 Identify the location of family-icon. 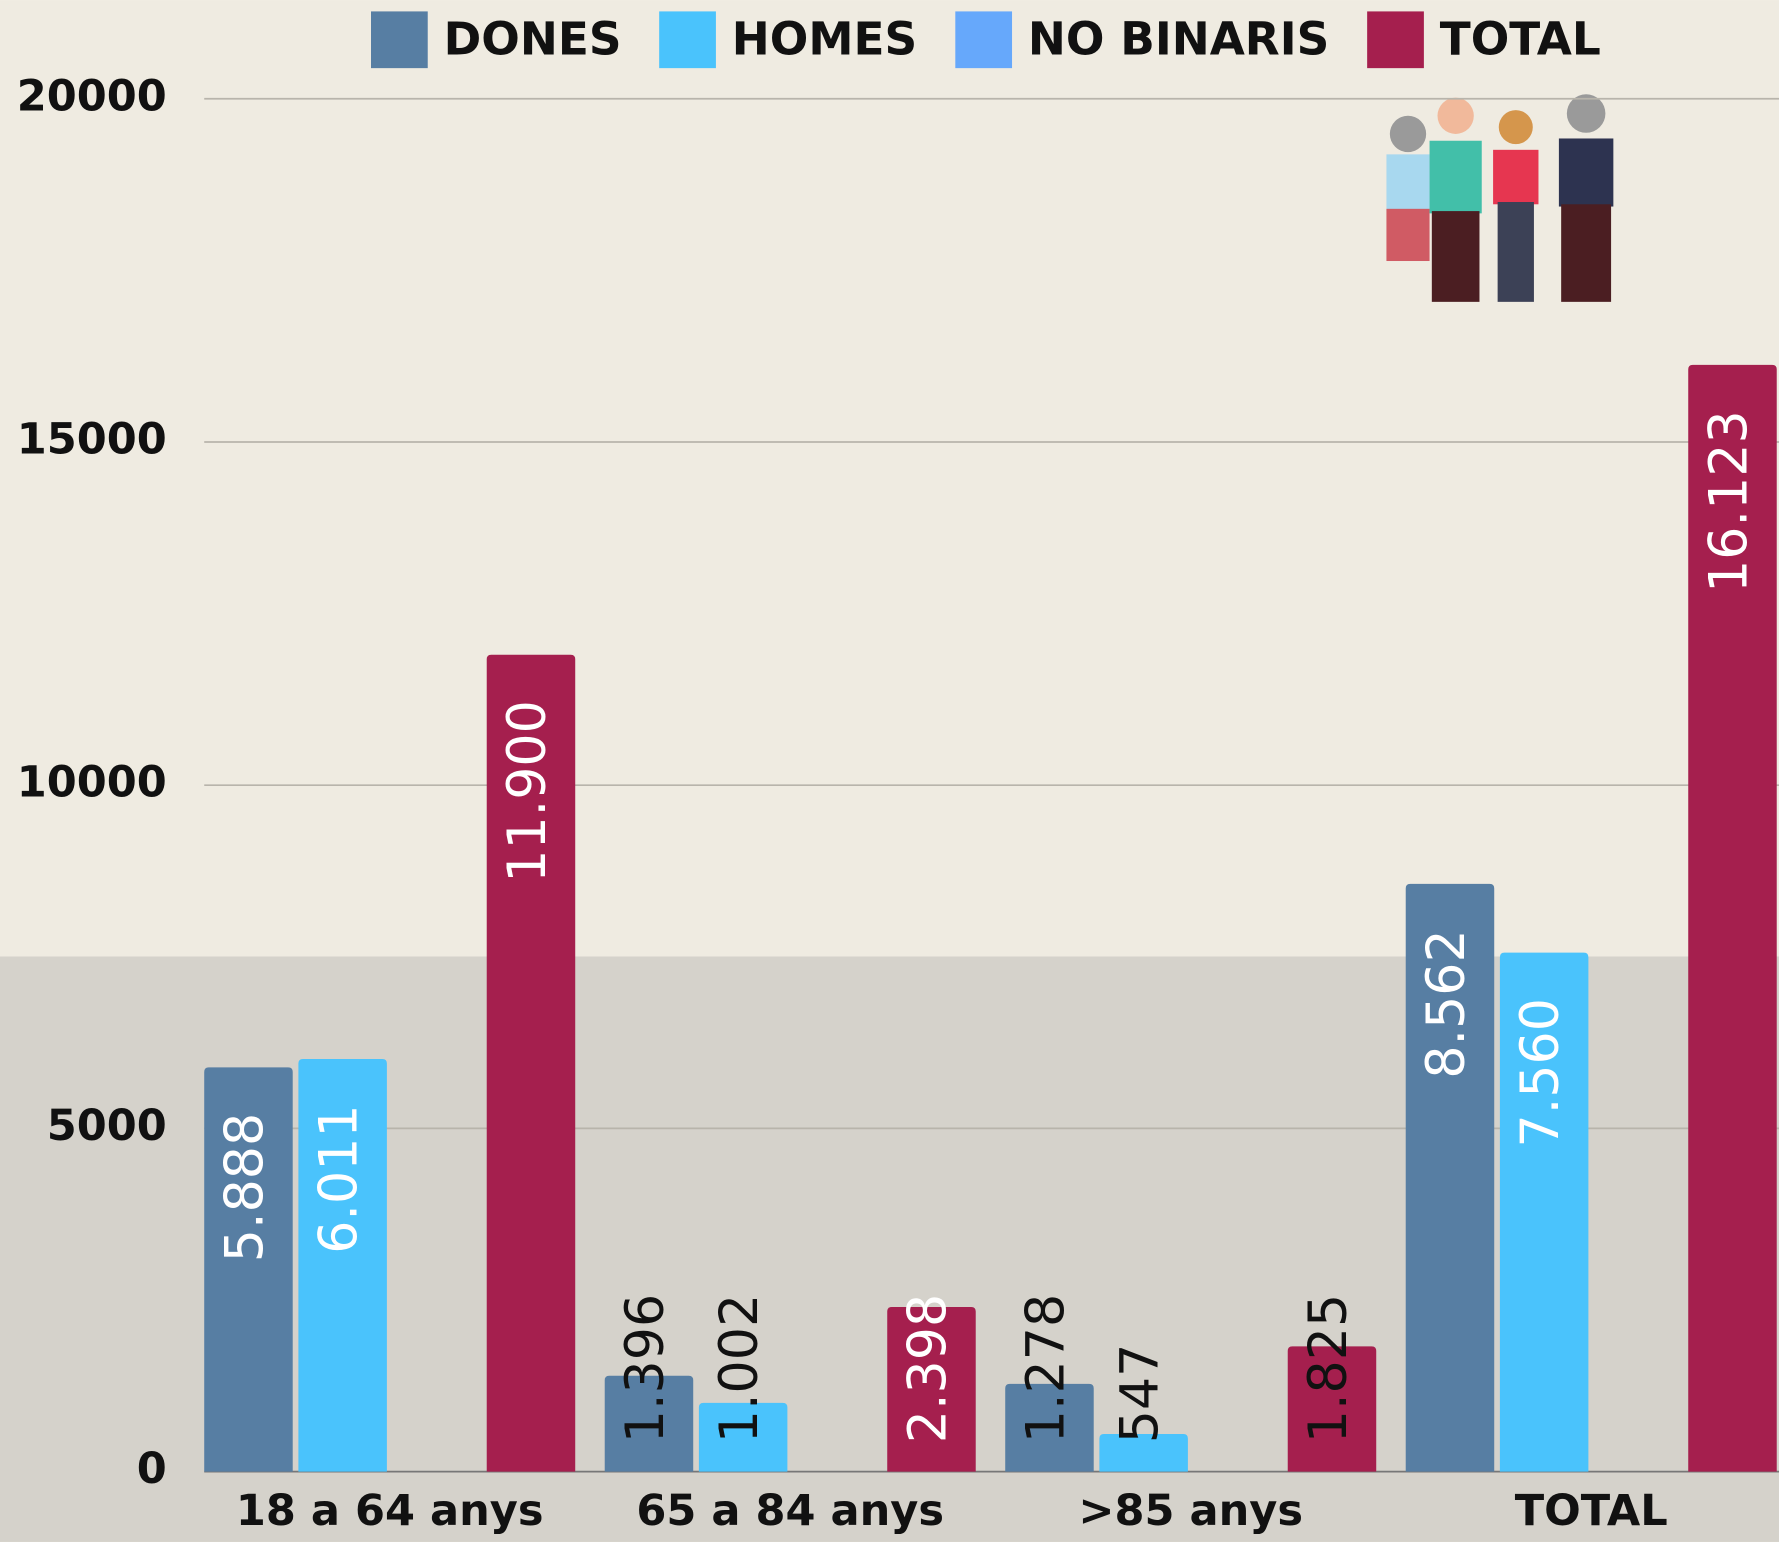
(1500, 198).